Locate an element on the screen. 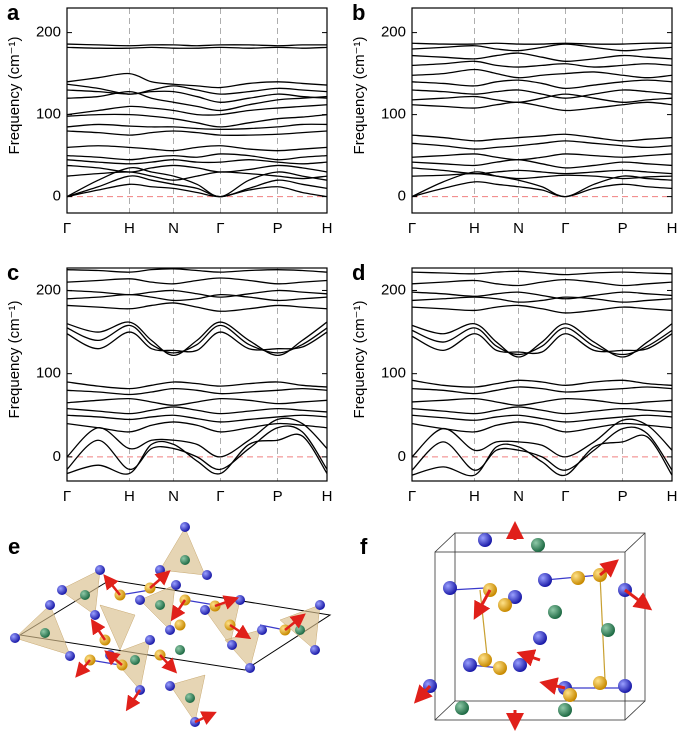  panel-label: f is located at coordinates (364, 546).